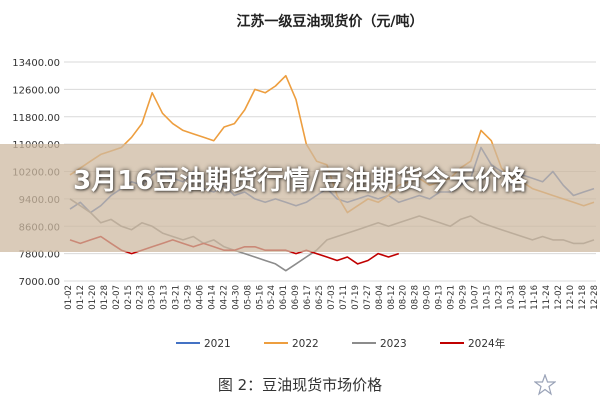  What do you see at coordinates (260, 297) in the screenshot?
I see `x-tick-label: 05-16` at bounding box center [260, 297].